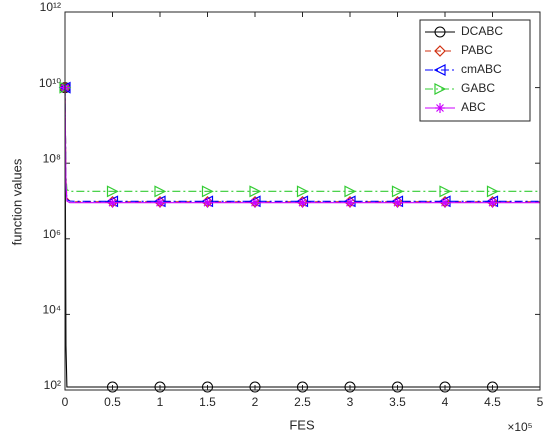 This screenshot has width=550, height=441. What do you see at coordinates (51, 310) in the screenshot?
I see `y-tick-label: 10⁴` at bounding box center [51, 310].